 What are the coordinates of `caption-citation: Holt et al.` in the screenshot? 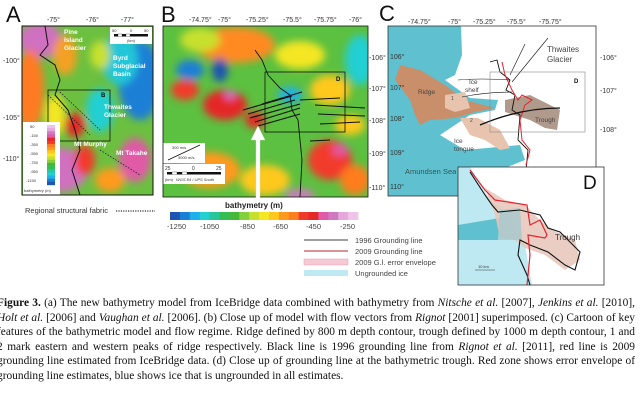 It's located at (22, 317).